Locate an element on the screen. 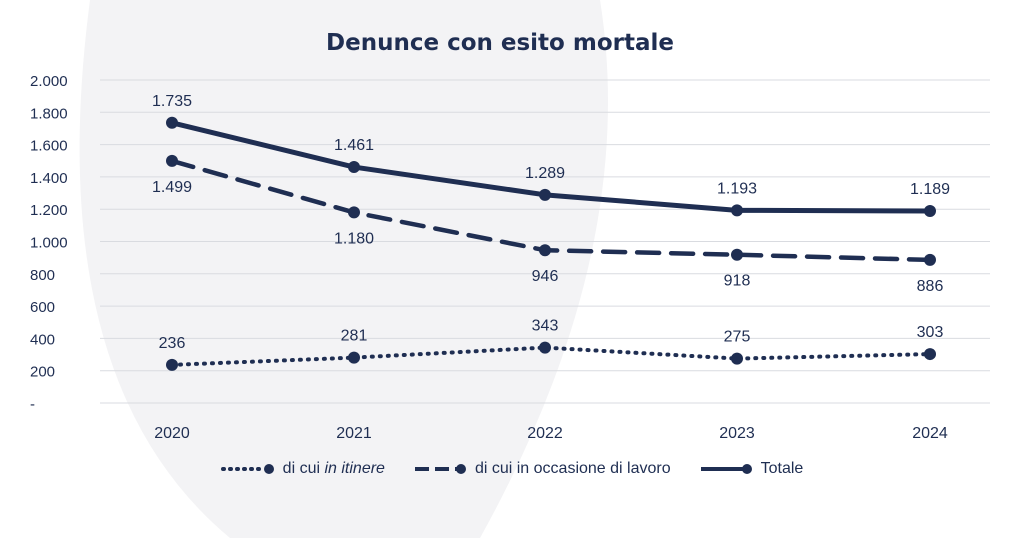 This screenshot has height=538, width=1024. y-tick-label: 1.800 is located at coordinates (49, 113).